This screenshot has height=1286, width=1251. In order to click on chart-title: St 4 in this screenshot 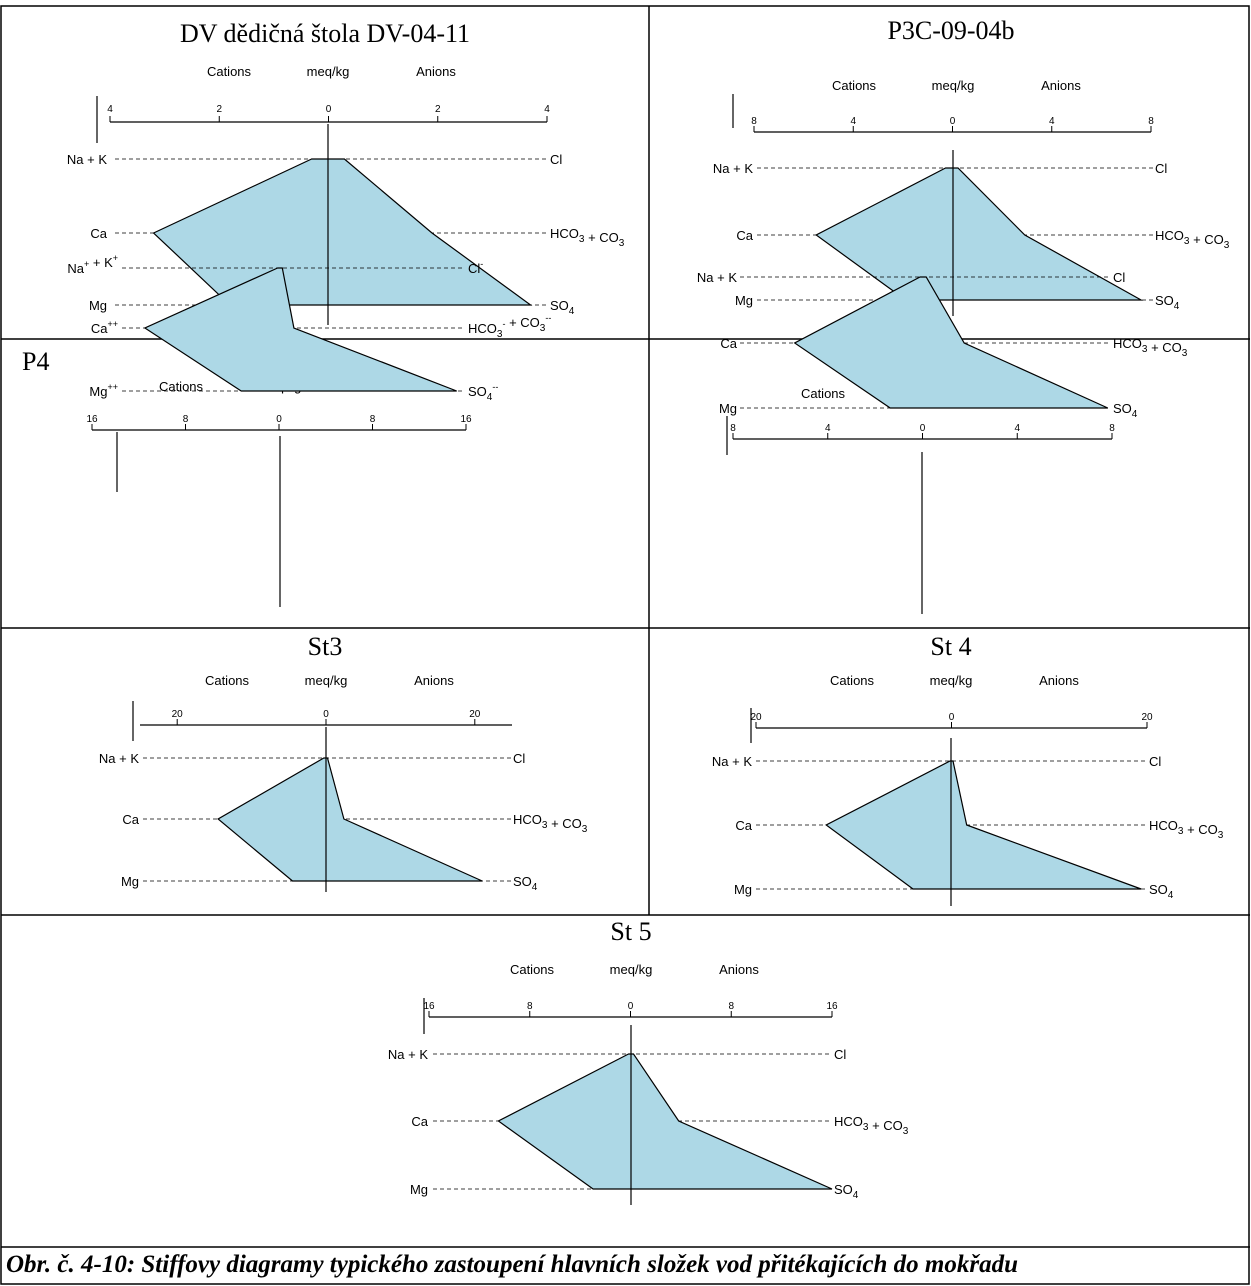, I will do `click(950, 646)`.